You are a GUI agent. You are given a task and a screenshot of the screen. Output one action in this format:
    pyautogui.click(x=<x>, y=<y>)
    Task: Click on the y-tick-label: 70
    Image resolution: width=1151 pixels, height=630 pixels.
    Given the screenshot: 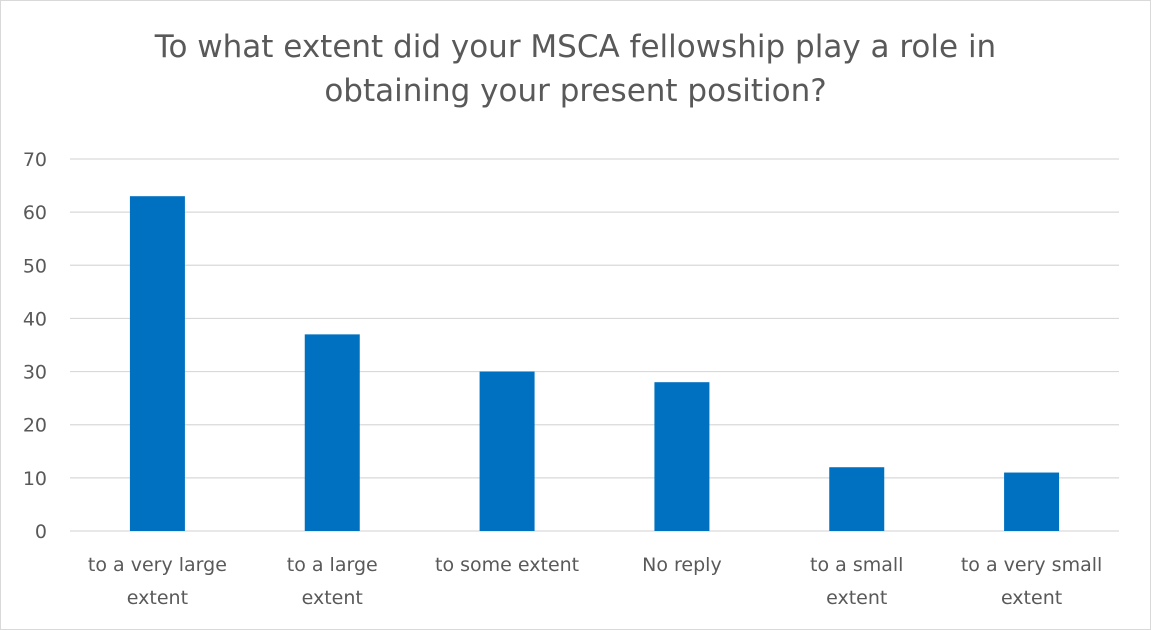 What is the action you would take?
    pyautogui.click(x=35, y=160)
    